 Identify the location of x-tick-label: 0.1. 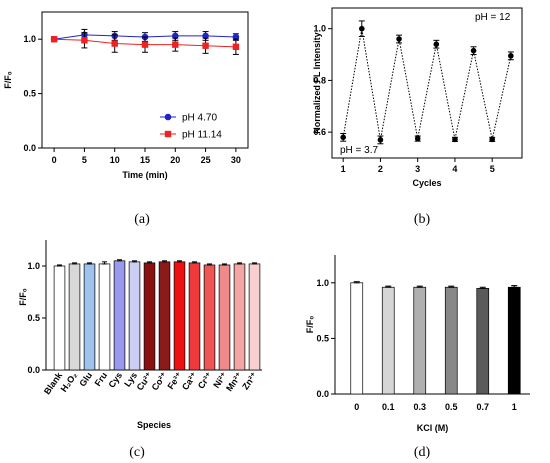
(388, 407).